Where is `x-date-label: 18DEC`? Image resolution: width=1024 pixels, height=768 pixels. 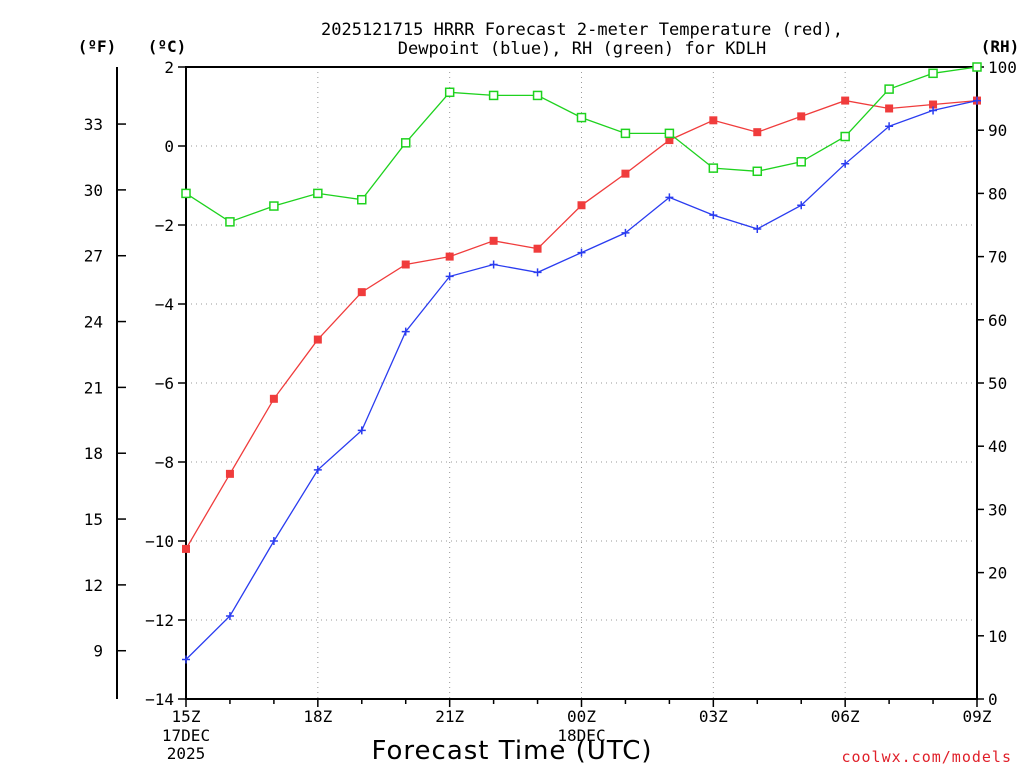 x-date-label: 18DEC is located at coordinates (581, 735).